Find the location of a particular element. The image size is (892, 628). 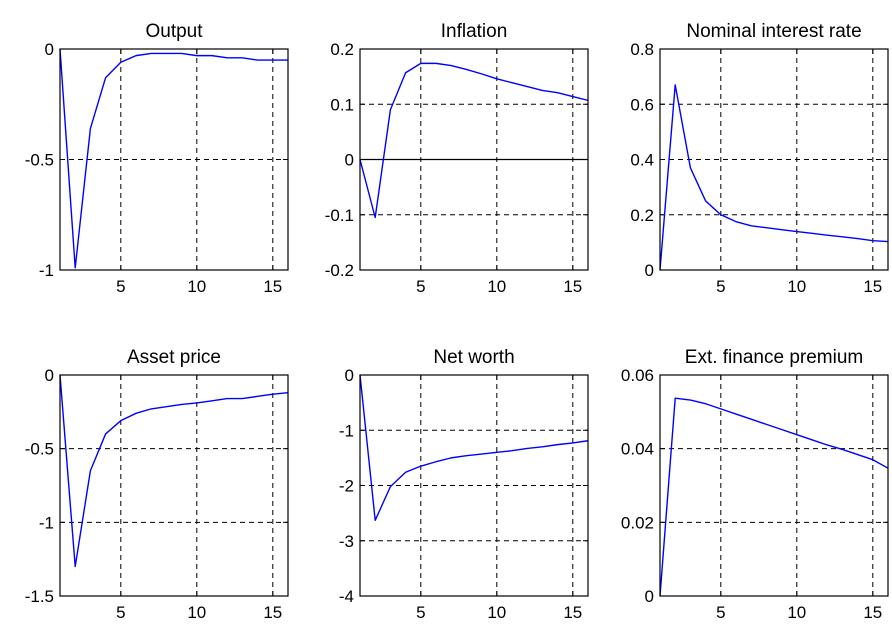

y-tick-label: 0.06 is located at coordinates (637, 375).